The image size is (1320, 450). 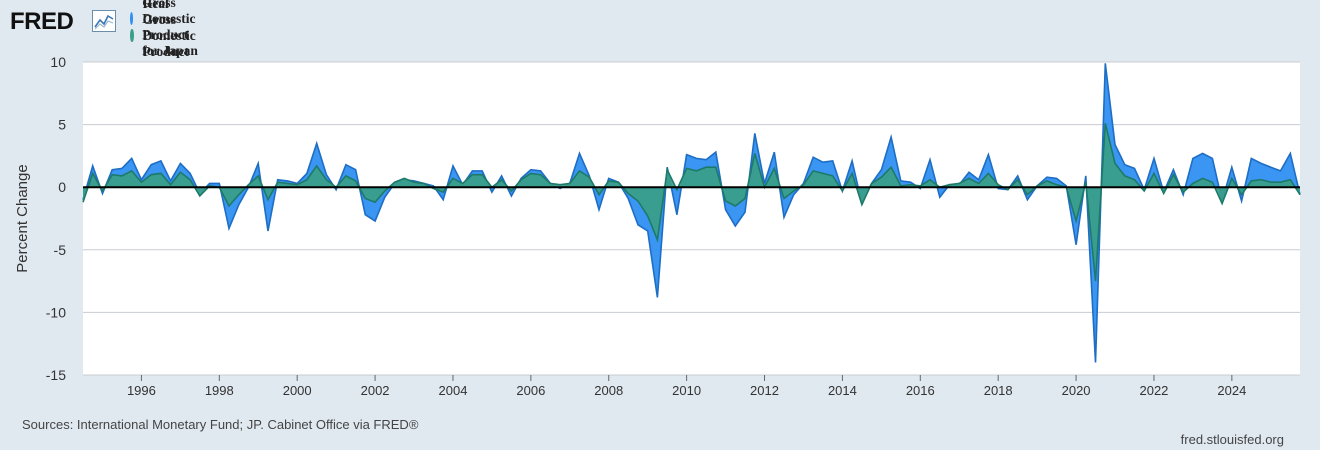 What do you see at coordinates (22, 218) in the screenshot?
I see `y-axis-label: Percent Change` at bounding box center [22, 218].